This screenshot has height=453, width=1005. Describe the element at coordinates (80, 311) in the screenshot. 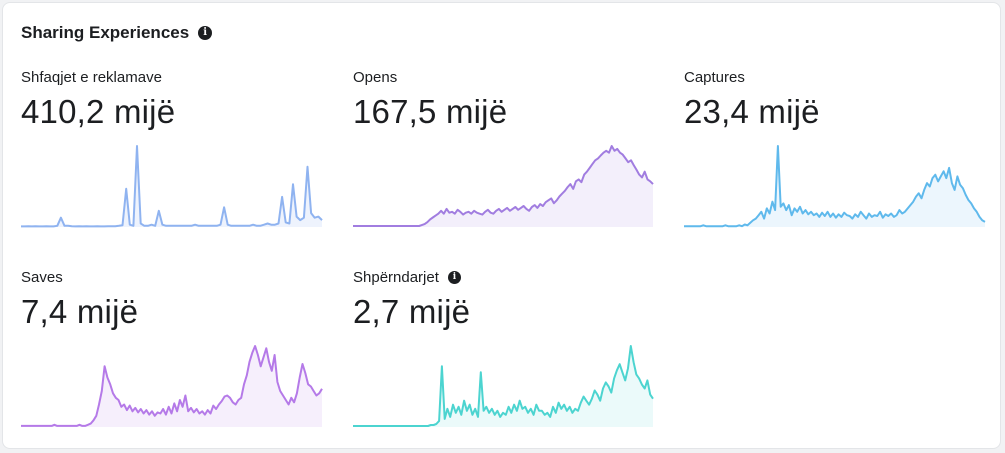

I see `metric-value: 7,4 mijë` at that location.